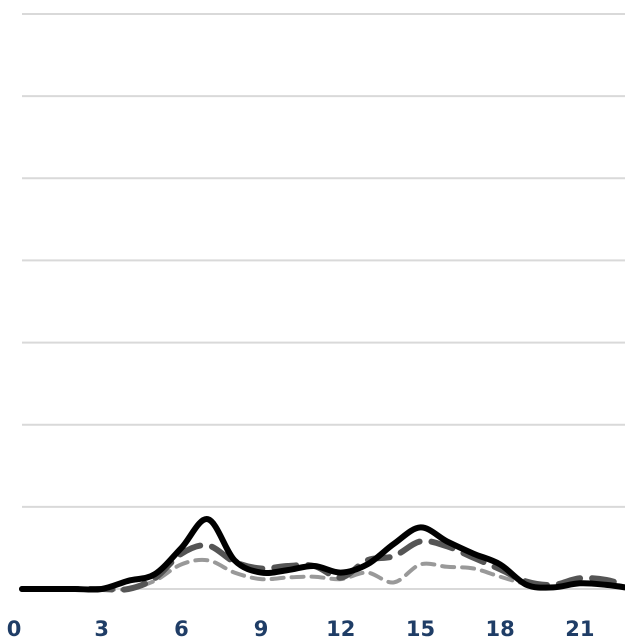  What do you see at coordinates (420, 627) in the screenshot?
I see `x-tick-label: 15` at bounding box center [420, 627].